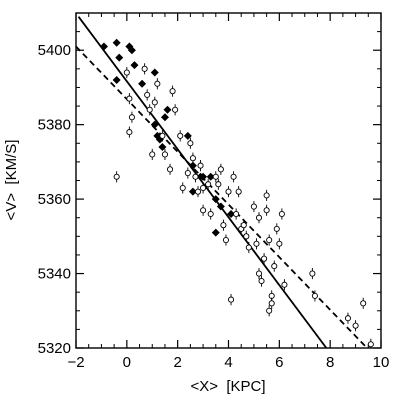 This screenshot has width=400, height=400. I want to click on y-axis-label: <V> [KM/S], so click(11, 180).